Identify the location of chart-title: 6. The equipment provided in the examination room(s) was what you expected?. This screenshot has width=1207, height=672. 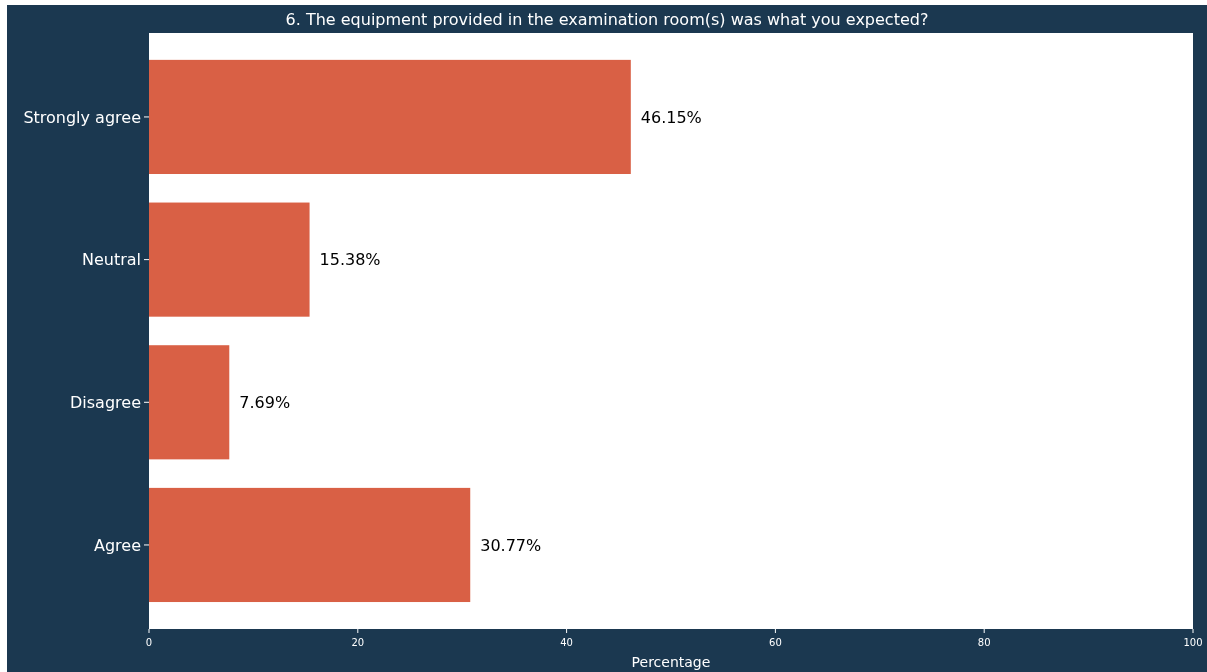
(607, 19).